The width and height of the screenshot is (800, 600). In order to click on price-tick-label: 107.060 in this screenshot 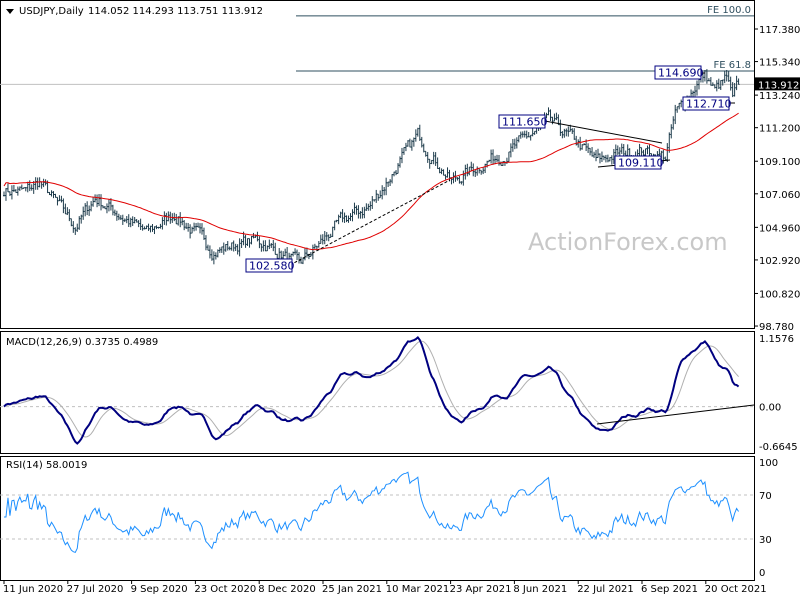, I will do `click(779, 195)`.